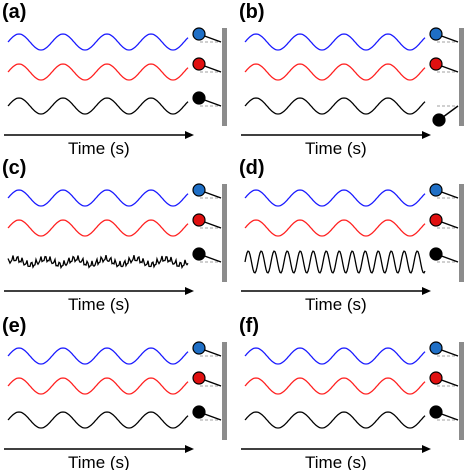 The image size is (474, 470). Describe the element at coordinates (14, 326) in the screenshot. I see `panel-label: (e)` at that location.